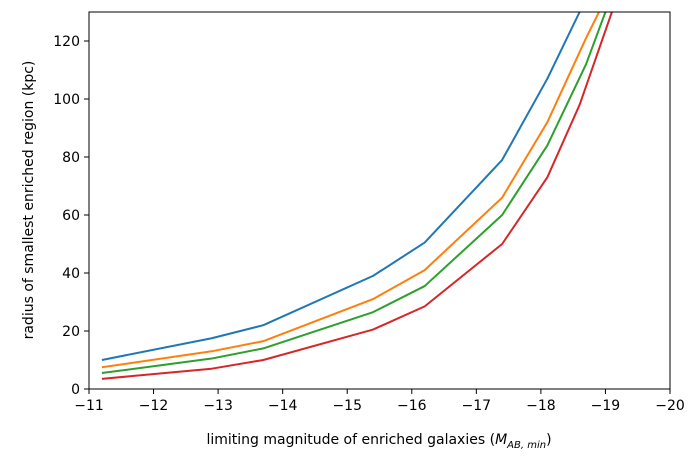  Describe the element at coordinates (29, 200) in the screenshot. I see `y-axis-label: radius of smallest enriched region (kpc)` at that location.